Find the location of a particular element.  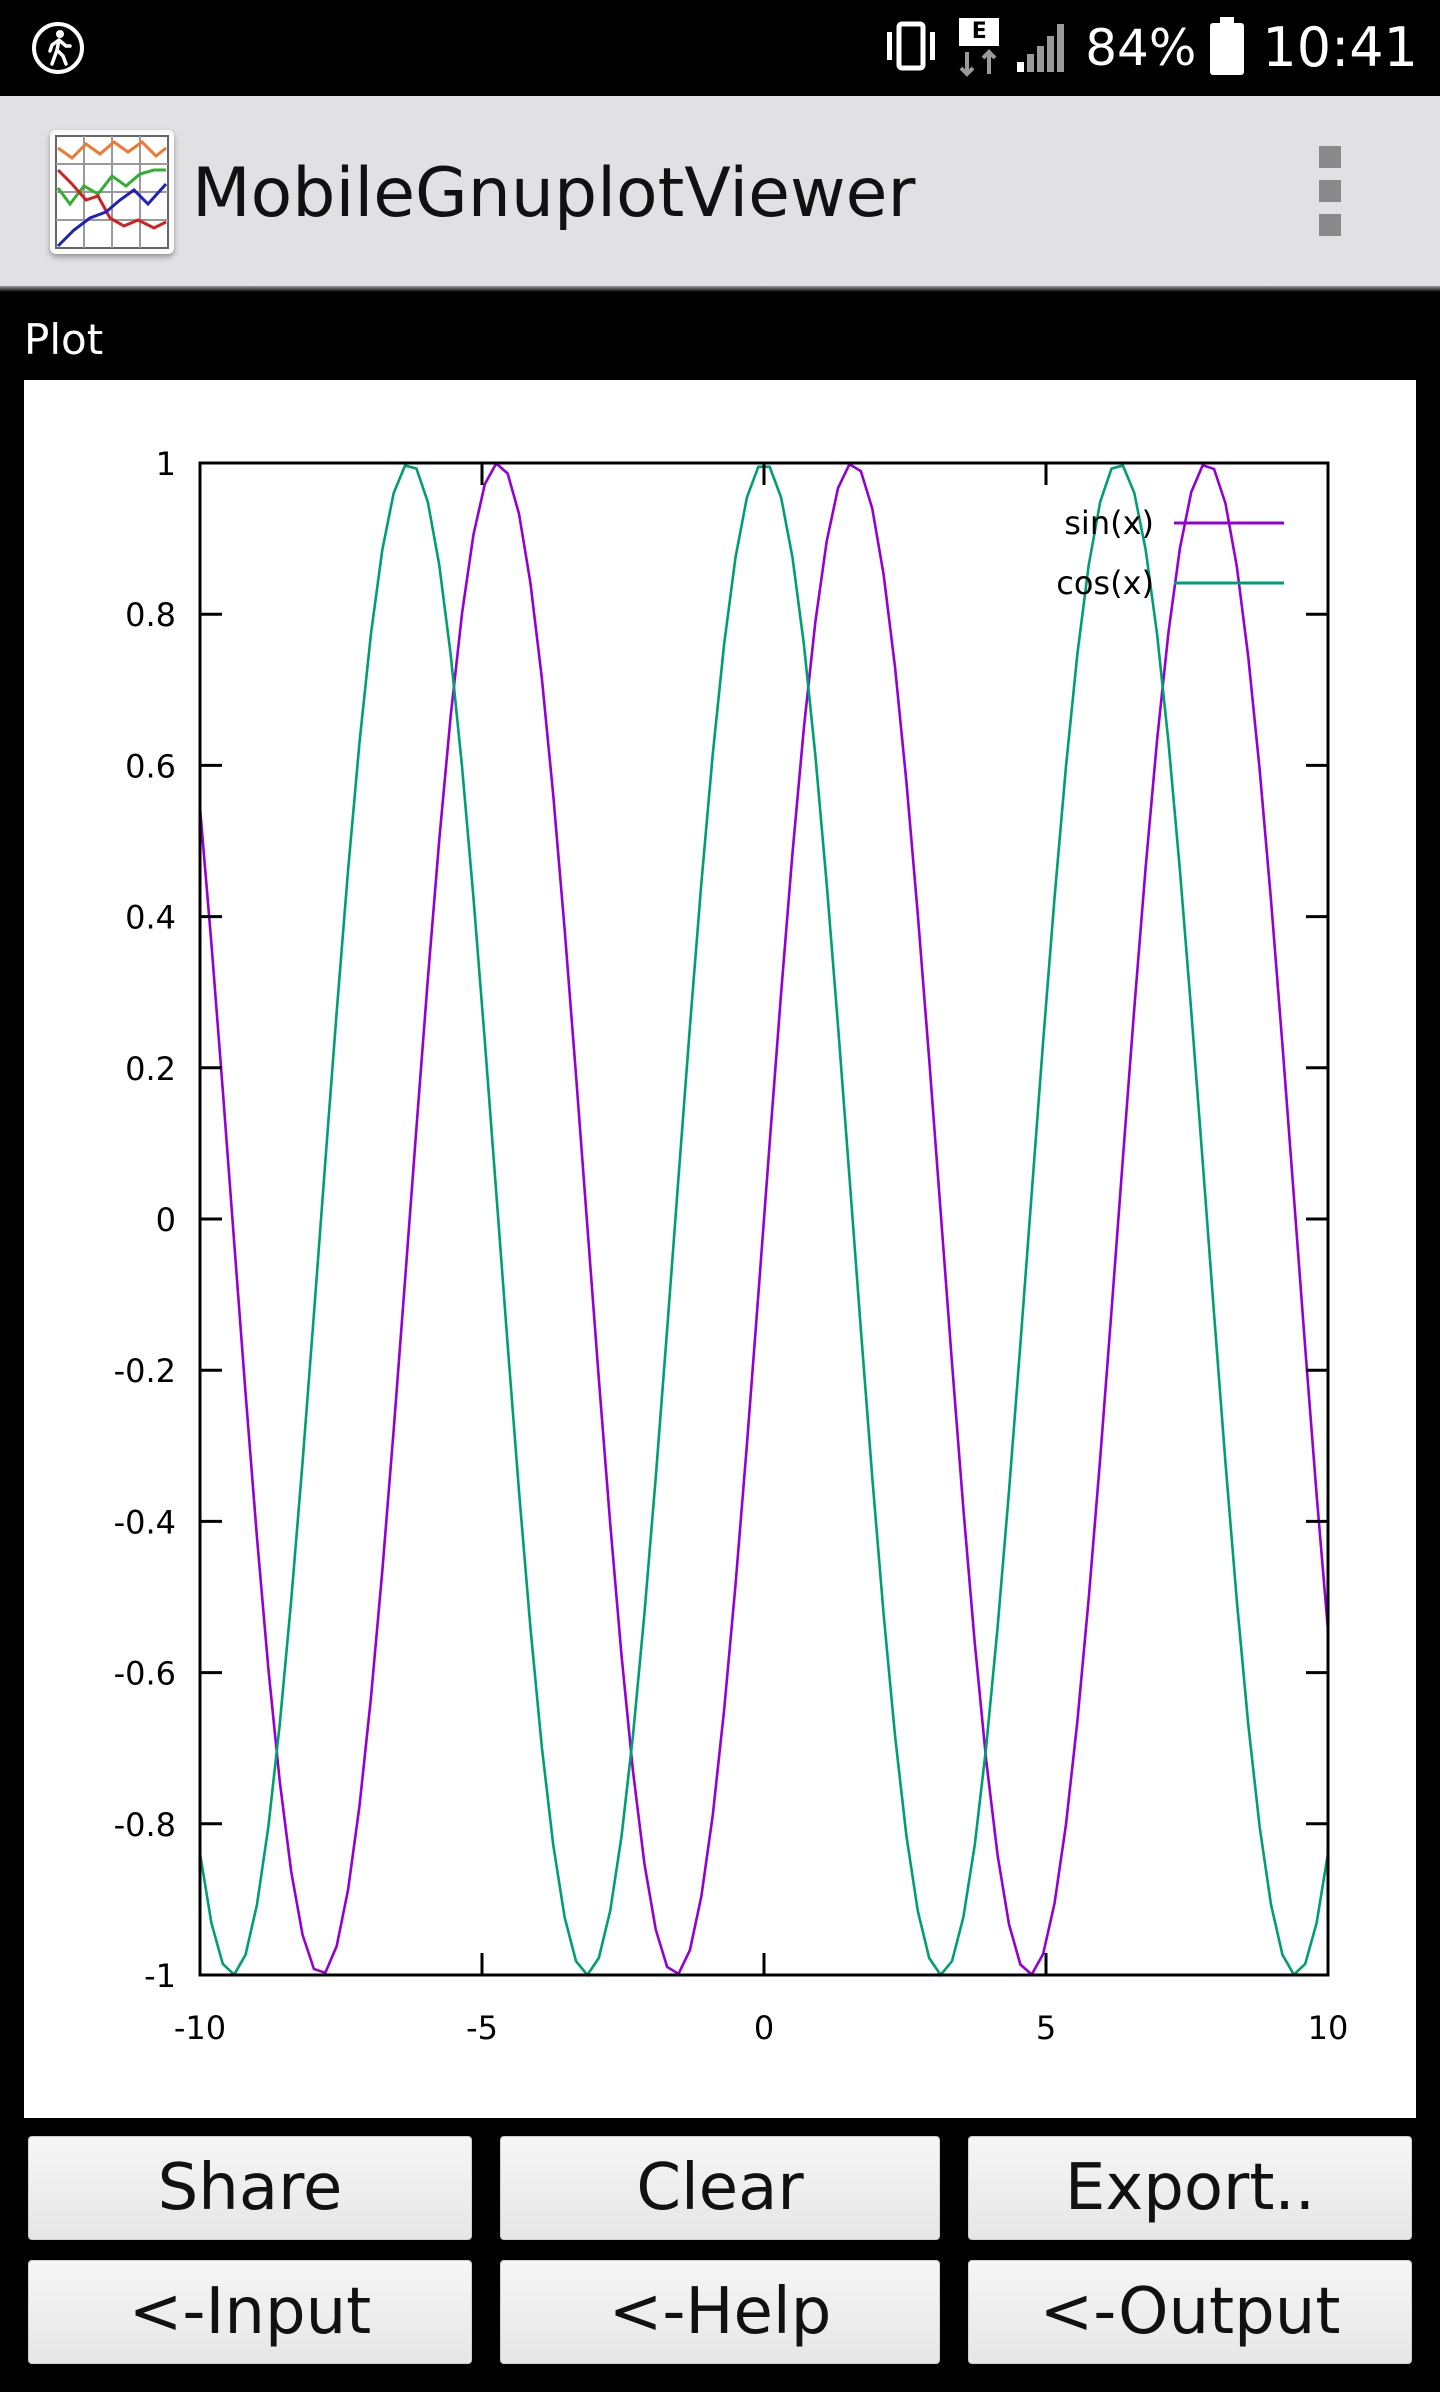

network-type-badge: E is located at coordinates (979, 31).